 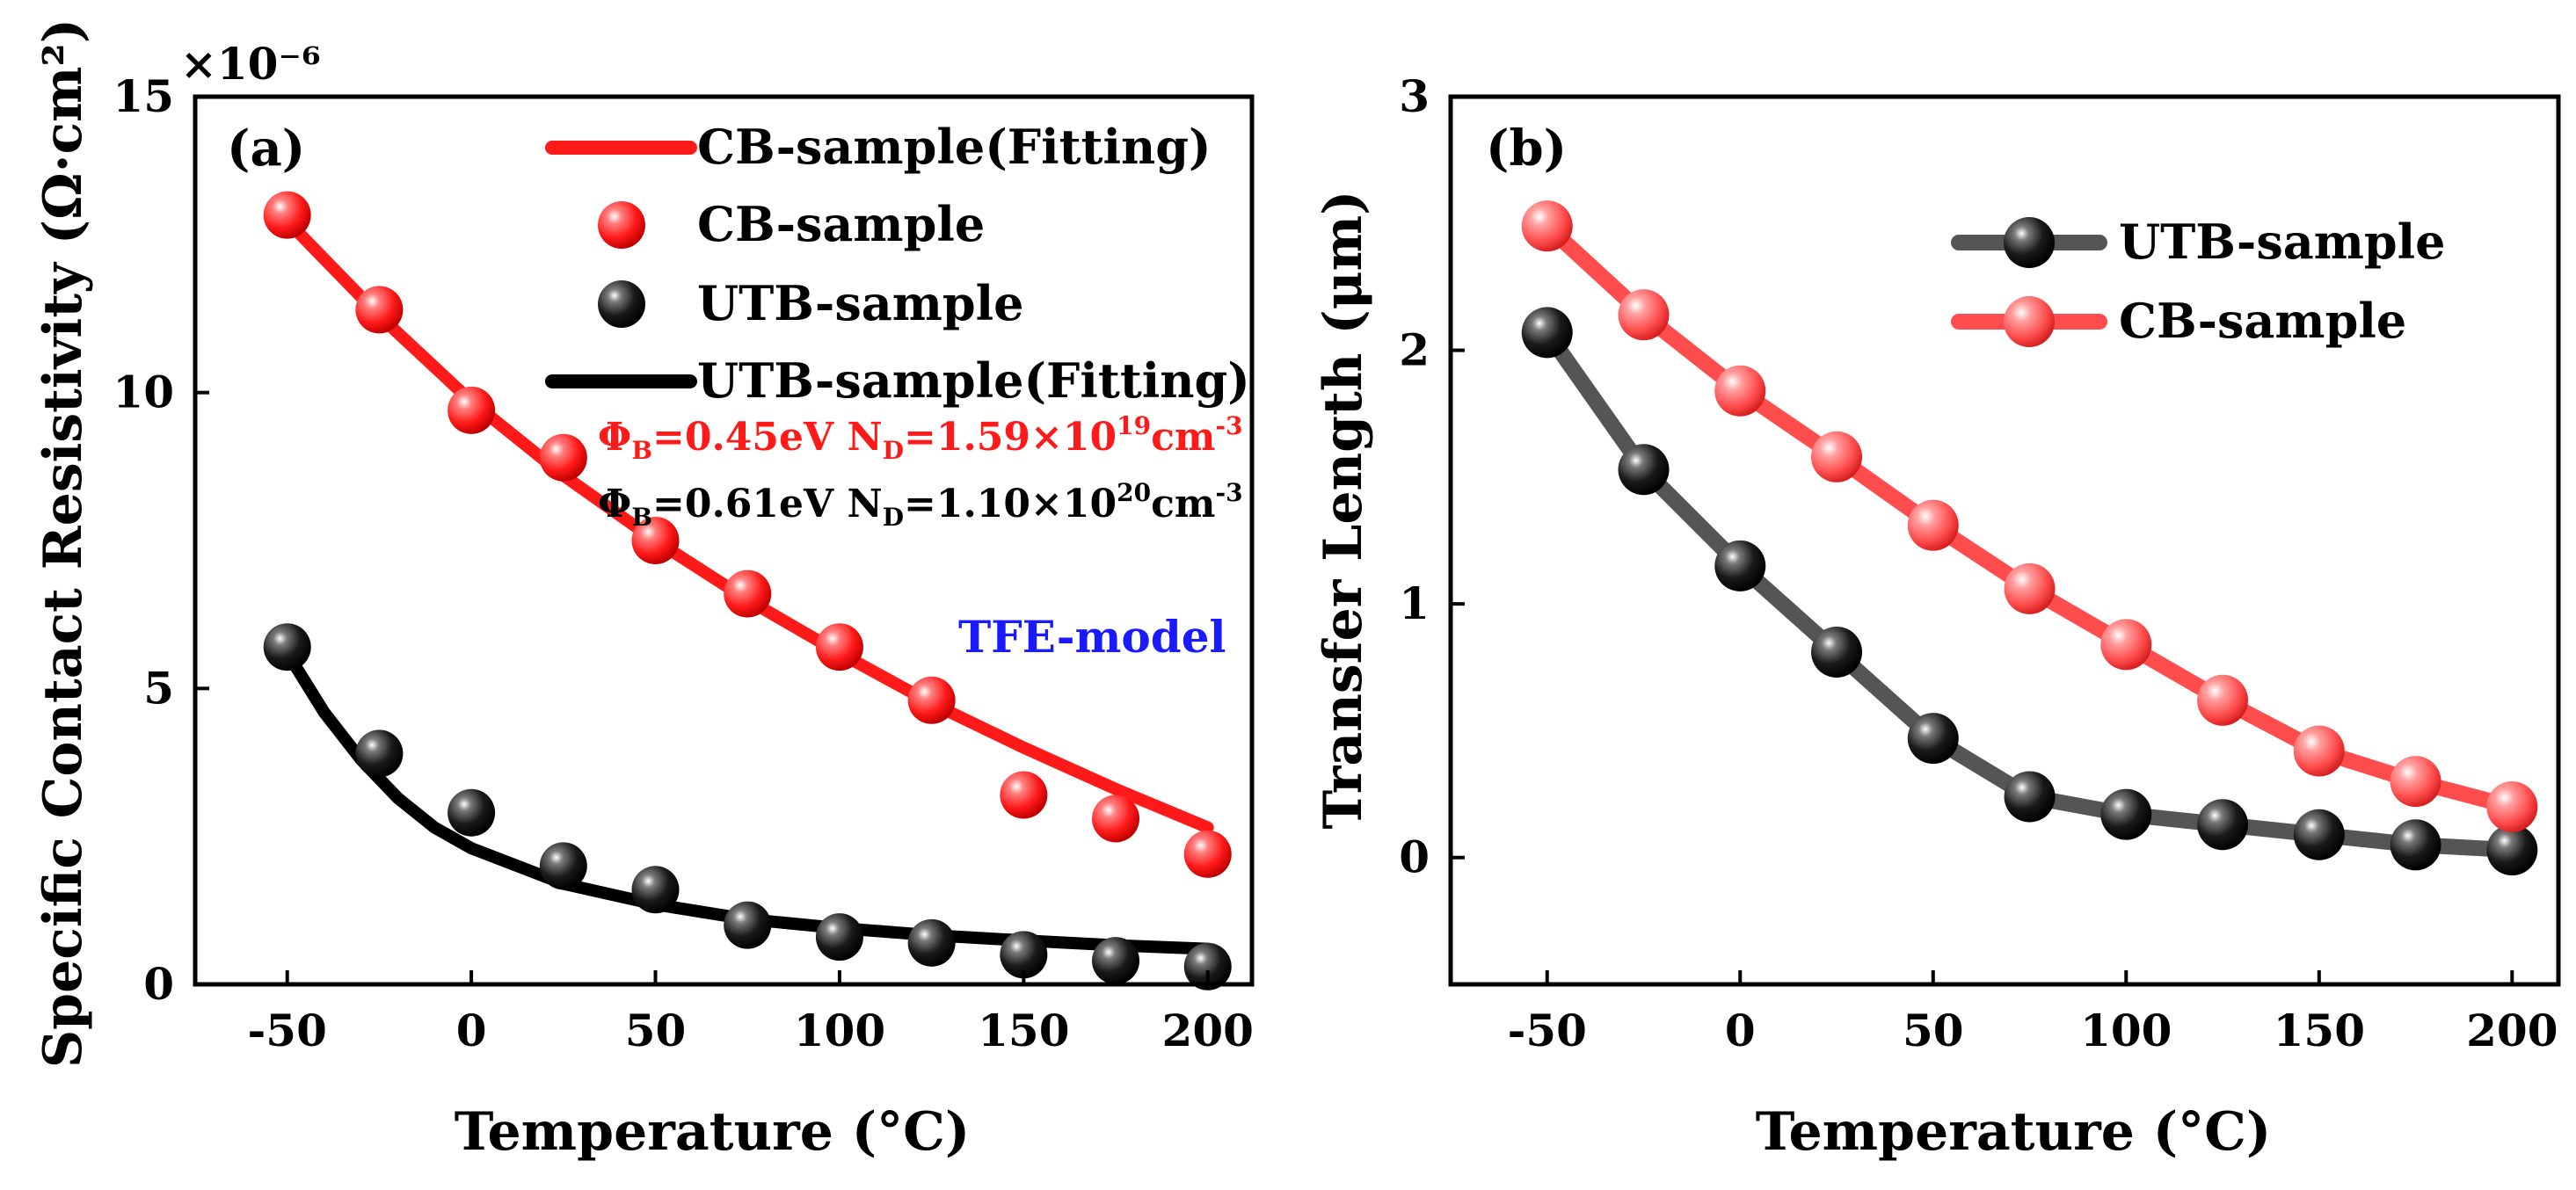 I want to click on annotation-utb-params: ΦB=0.61eV ND=1.10×1020cm-3, so click(x=920, y=505).